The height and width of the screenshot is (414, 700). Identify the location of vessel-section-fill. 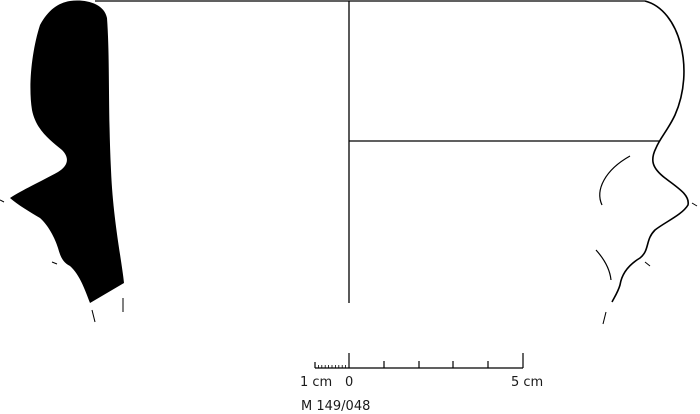
(67, 151).